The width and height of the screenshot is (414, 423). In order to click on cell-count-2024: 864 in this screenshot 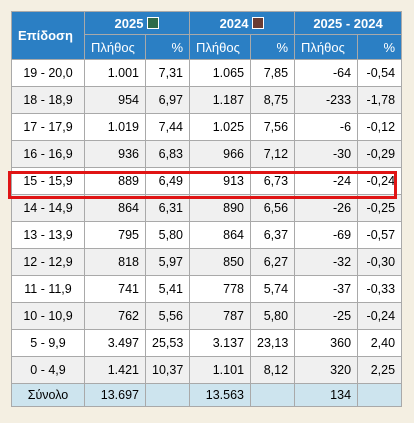, I will do `click(220, 235)`.